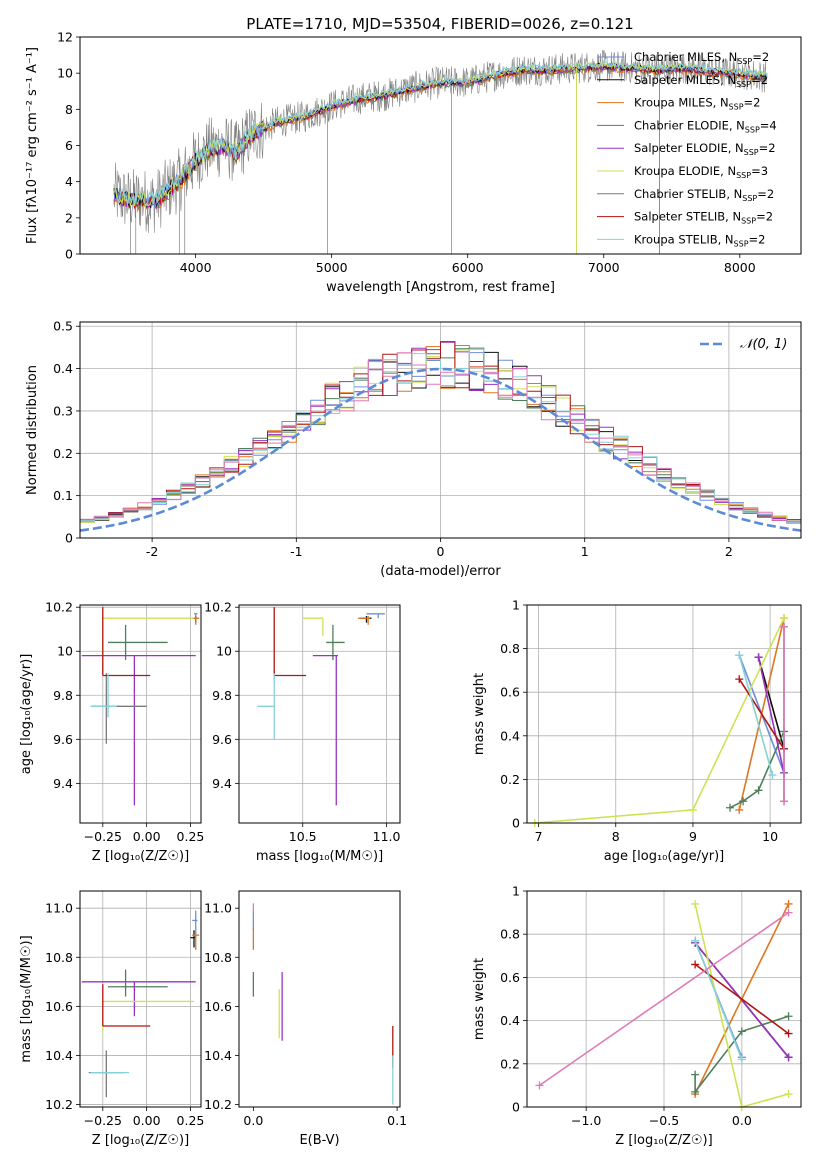 This screenshot has height=1170, width=819. What do you see at coordinates (59, 1055) in the screenshot?
I see `y-tick-label: 10.4` at bounding box center [59, 1055].